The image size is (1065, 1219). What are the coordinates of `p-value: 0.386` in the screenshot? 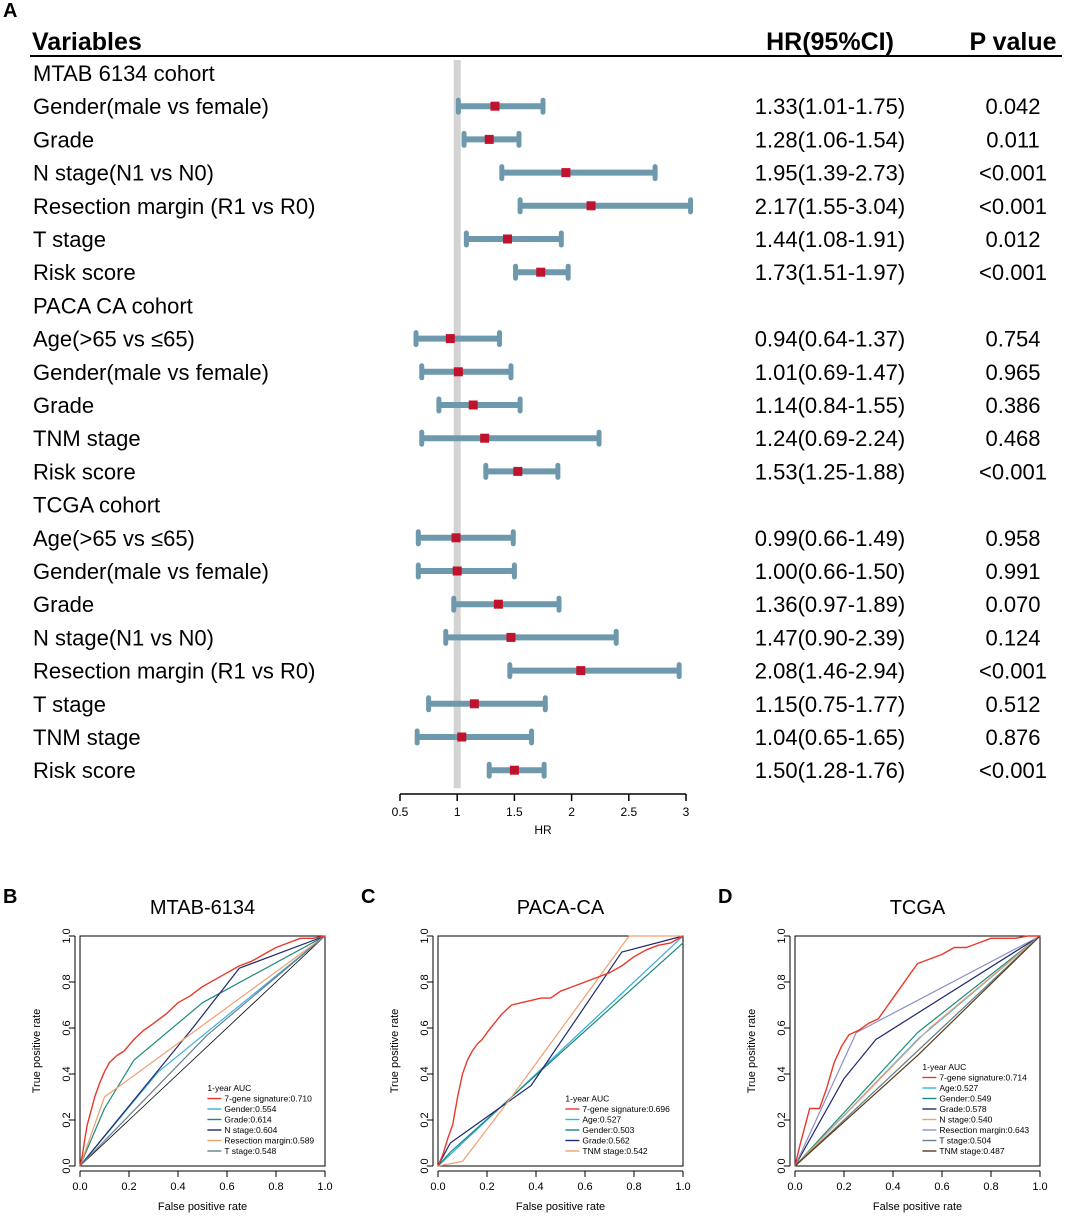 It's located at (1012, 405).